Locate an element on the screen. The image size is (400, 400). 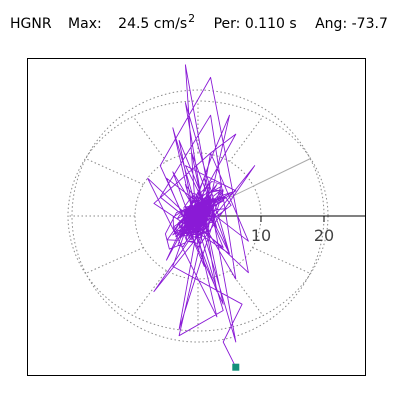
max-label: Max: is located at coordinates (85, 24).